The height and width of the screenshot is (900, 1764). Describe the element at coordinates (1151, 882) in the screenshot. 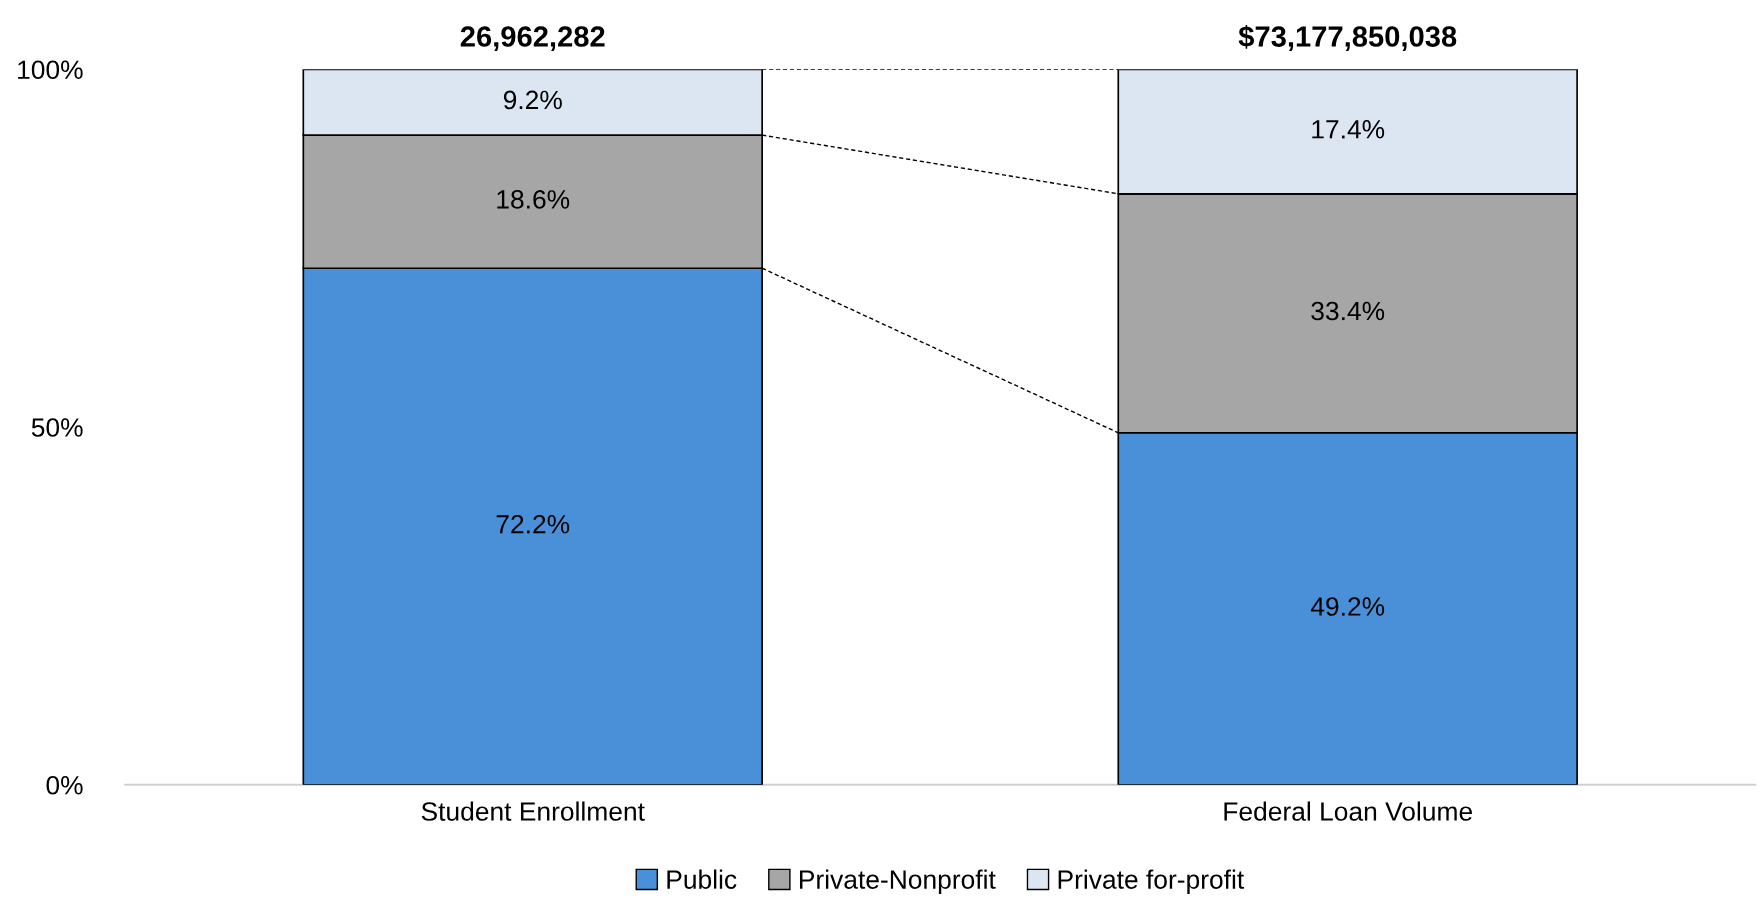

I see `legend-label: Private for-profit` at that location.